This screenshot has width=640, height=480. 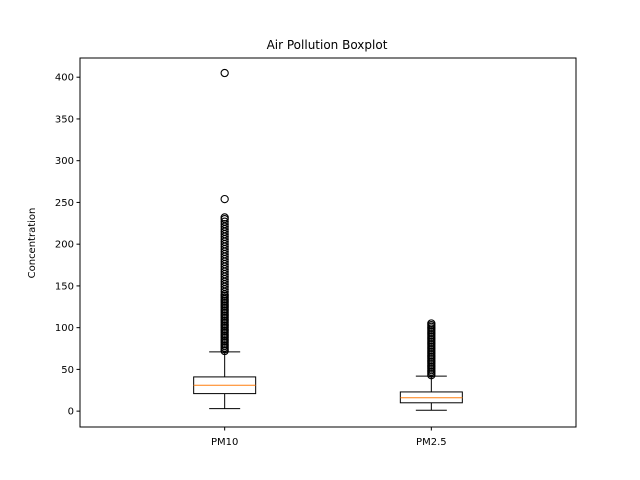 I want to click on y-tick-label: 200, so click(x=64, y=245).